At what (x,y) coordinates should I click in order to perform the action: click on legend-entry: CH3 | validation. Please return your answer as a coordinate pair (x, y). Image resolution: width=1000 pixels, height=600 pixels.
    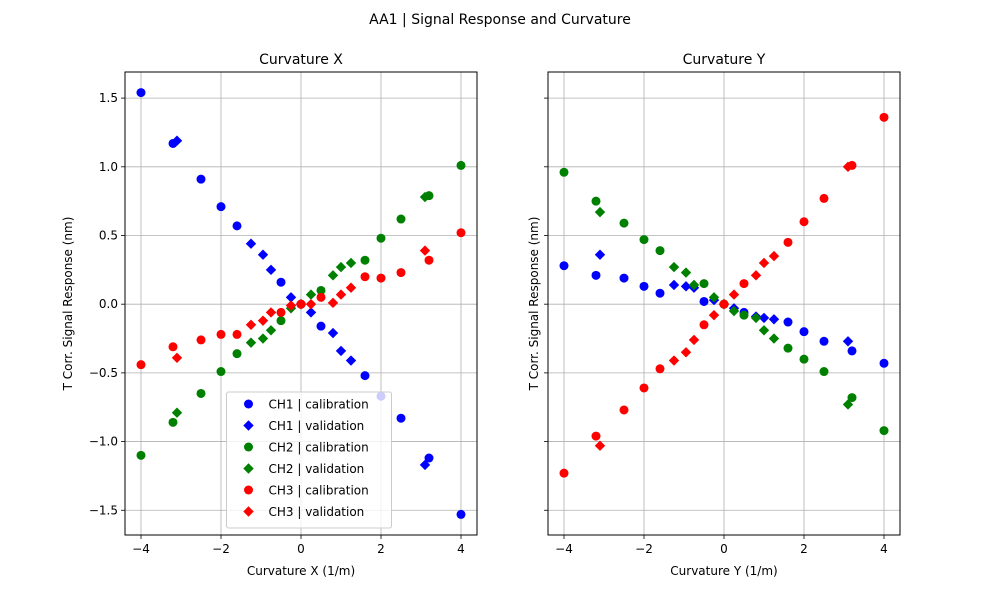
    Looking at the image, I should click on (303, 512).